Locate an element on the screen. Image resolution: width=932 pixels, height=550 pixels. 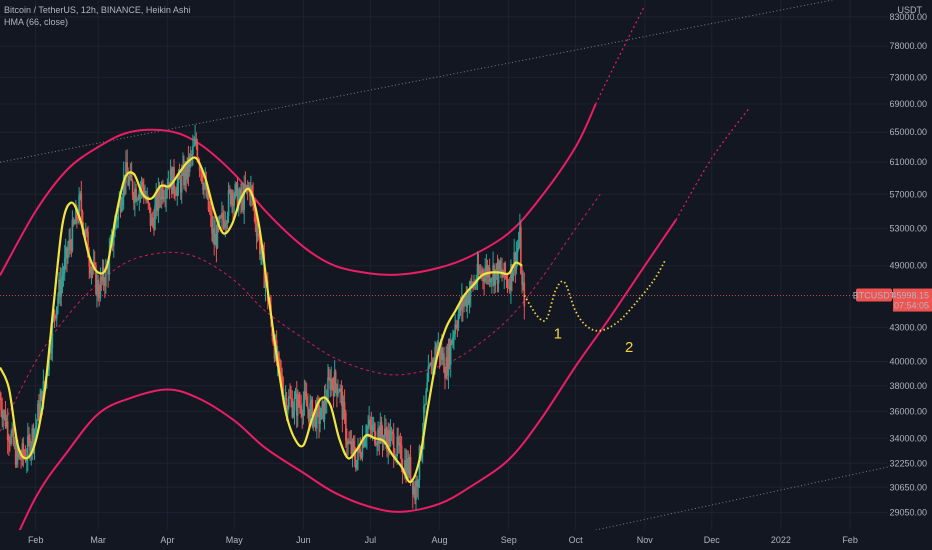
annotations: 12 is located at coordinates (594, 340).